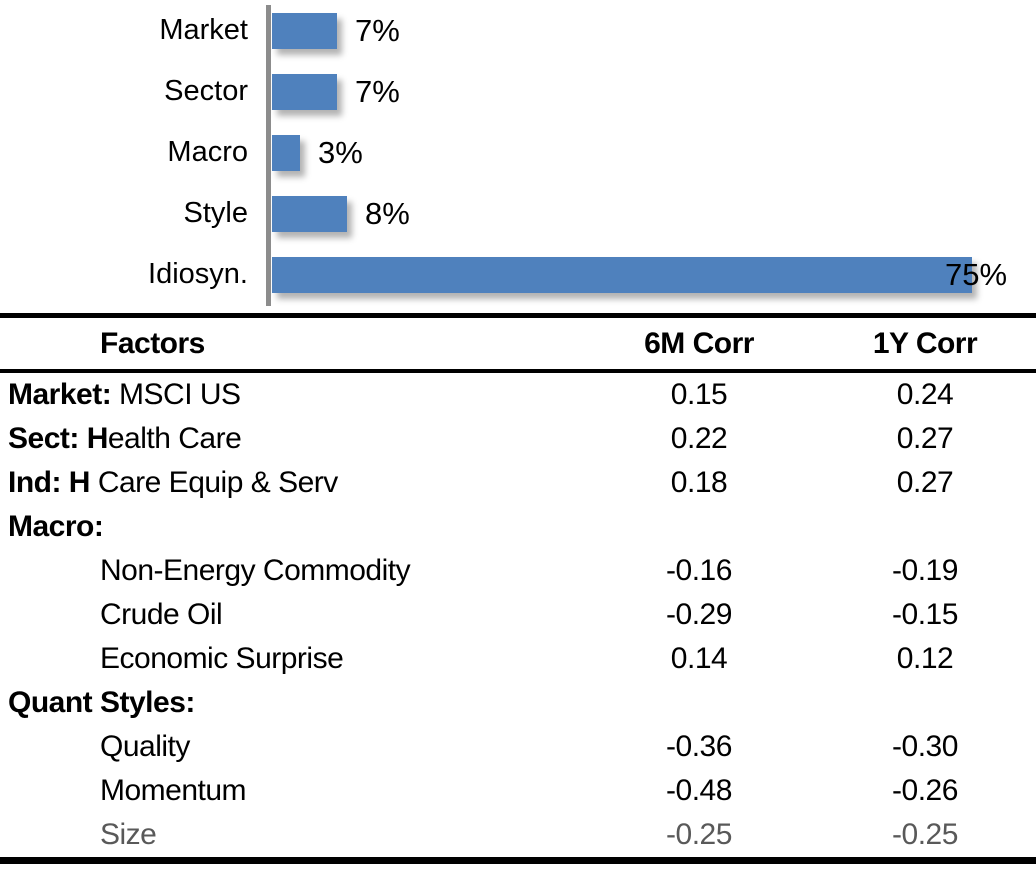 The height and width of the screenshot is (870, 1036). Describe the element at coordinates (925, 790) in the screenshot. I see `corr-1y-value: -0.26` at that location.